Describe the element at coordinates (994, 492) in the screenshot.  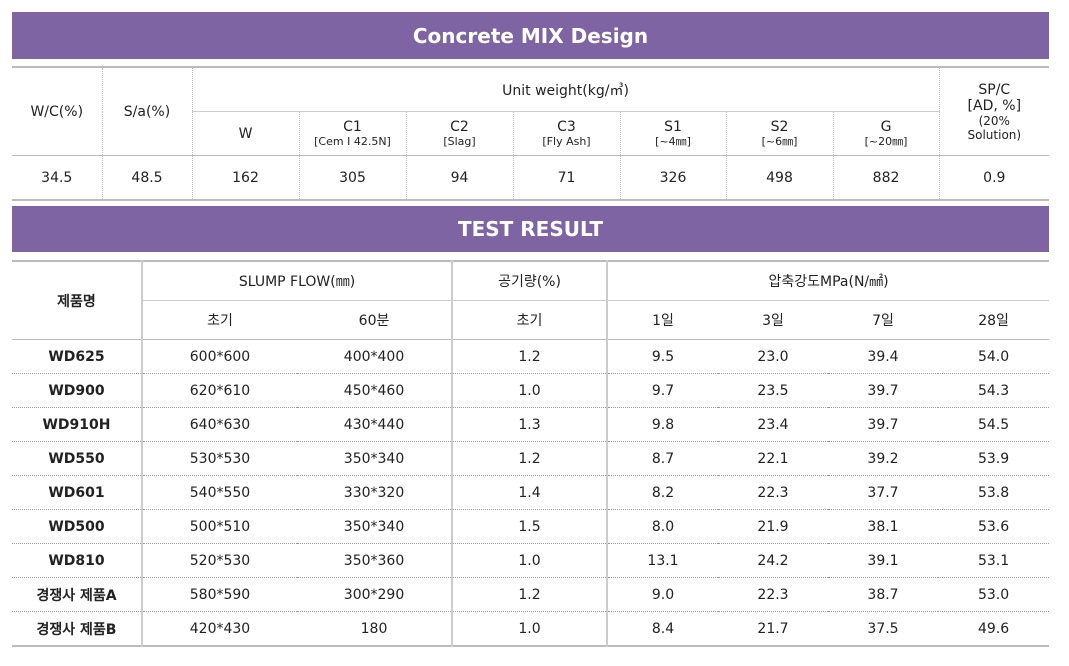
I see `strength-day28-cell: 53.8` at that location.